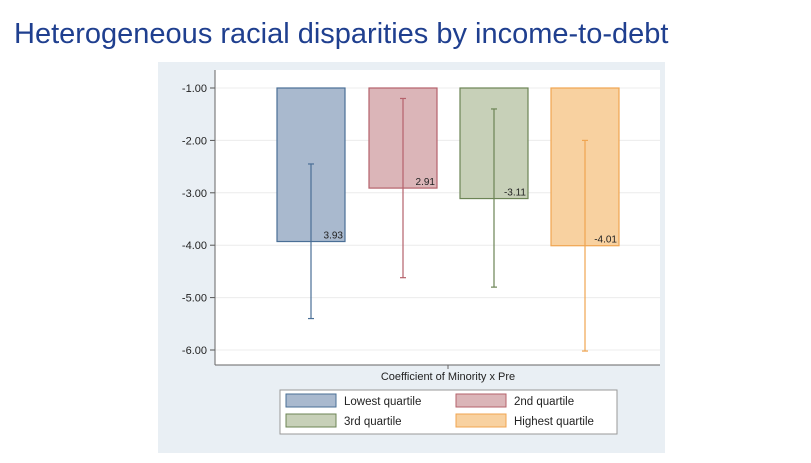 The image size is (811, 463). Describe the element at coordinates (194, 141) in the screenshot. I see `y-tick-label: -2.00` at that location.